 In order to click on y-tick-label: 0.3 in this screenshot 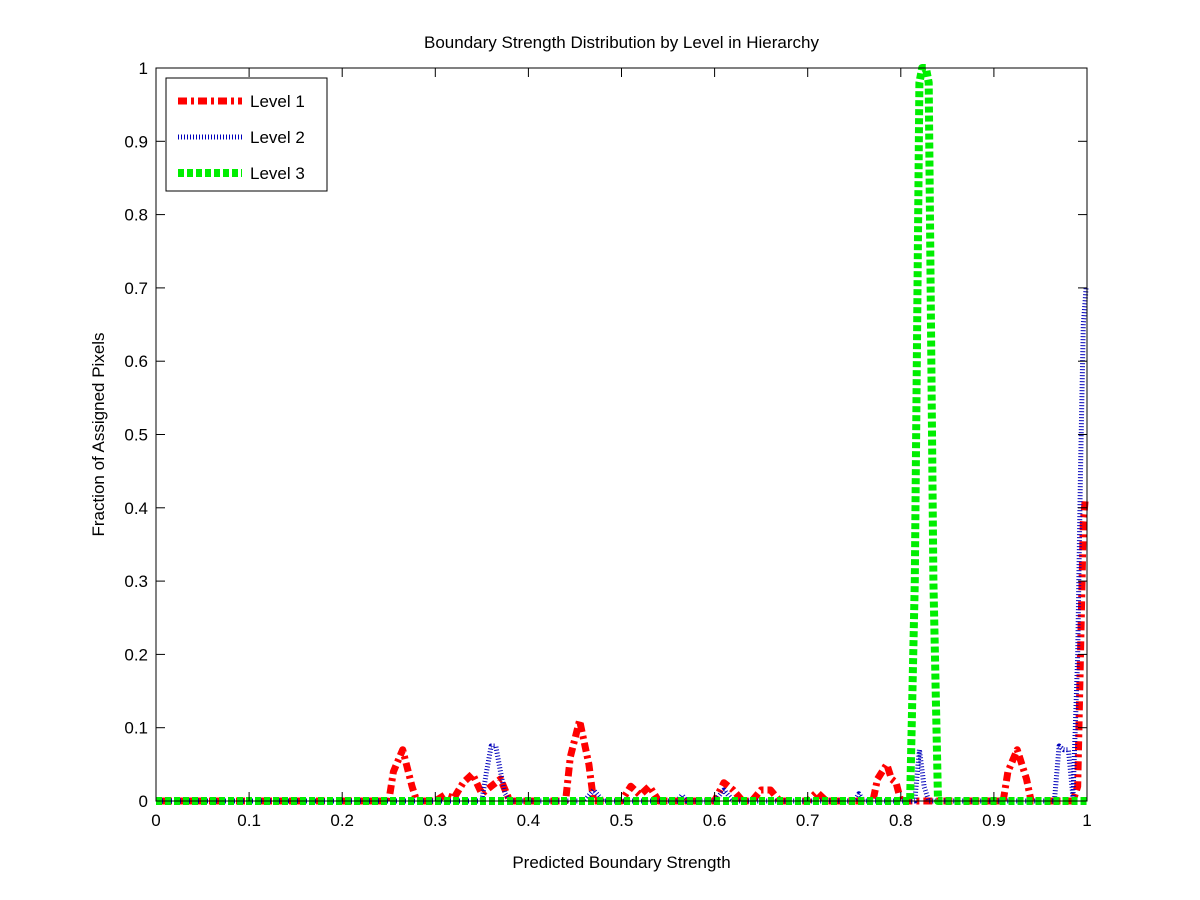, I will do `click(136, 581)`.